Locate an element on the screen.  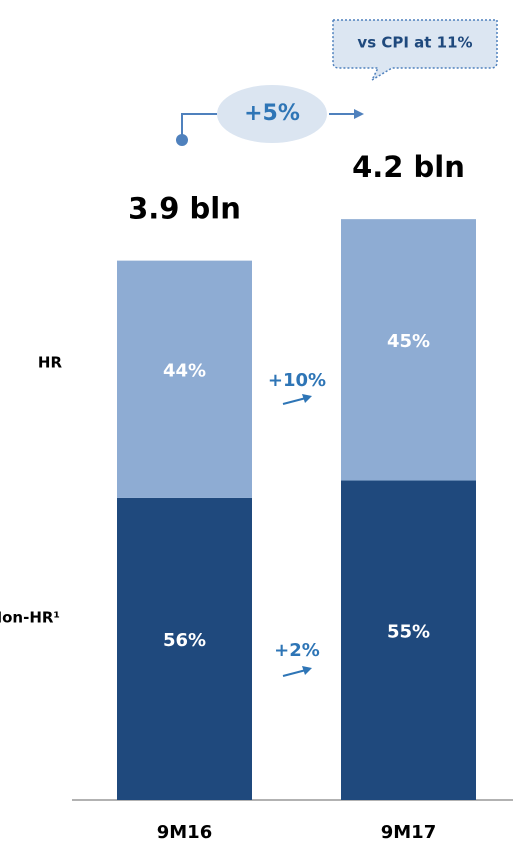
growth-bubble is located at coordinates (272, 114).